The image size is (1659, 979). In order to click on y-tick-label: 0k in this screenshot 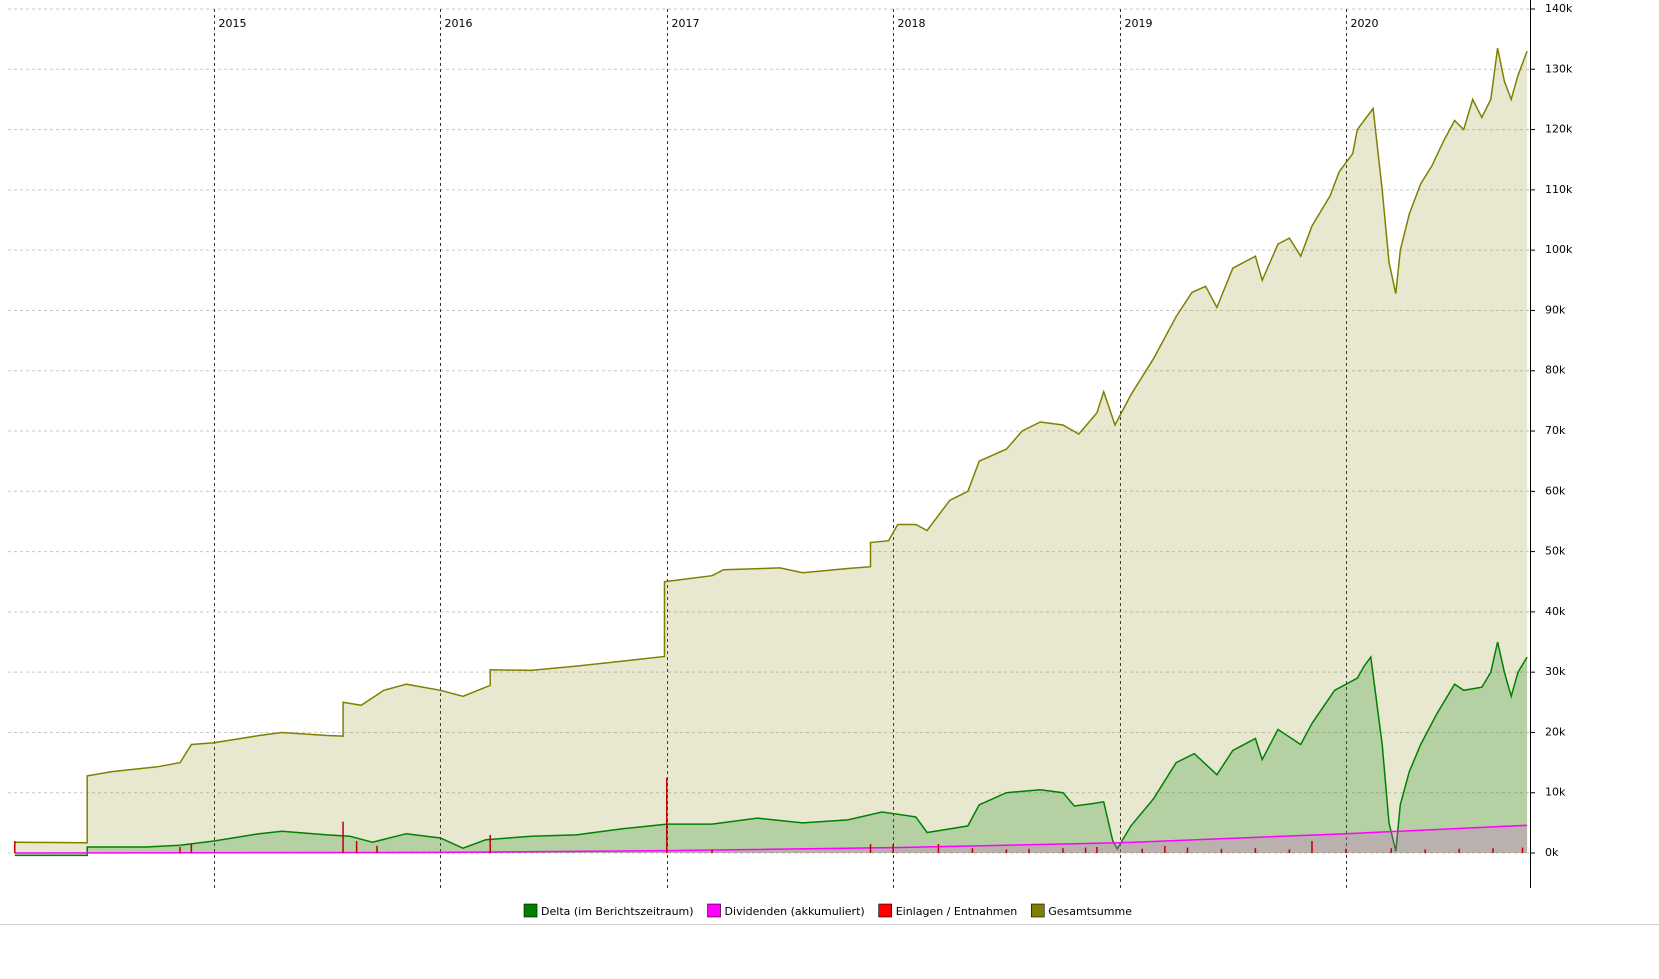, I will do `click(1552, 852)`.